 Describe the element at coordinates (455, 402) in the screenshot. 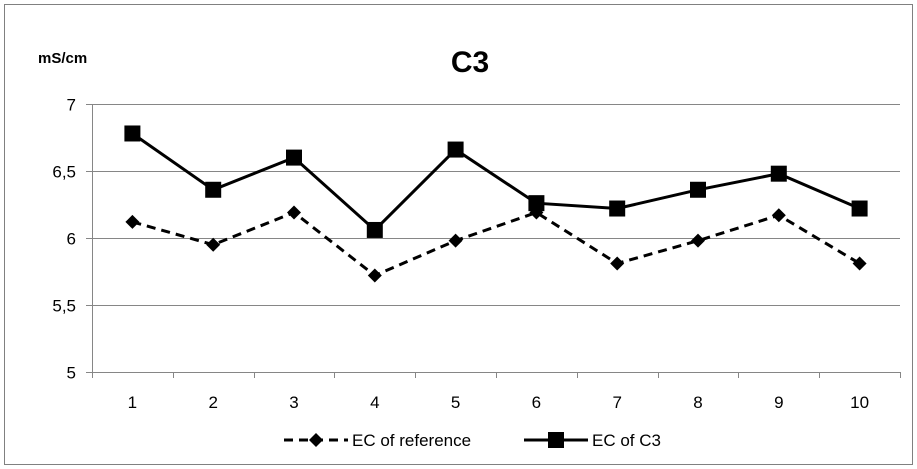

I see `x-tick-label: 5` at that location.